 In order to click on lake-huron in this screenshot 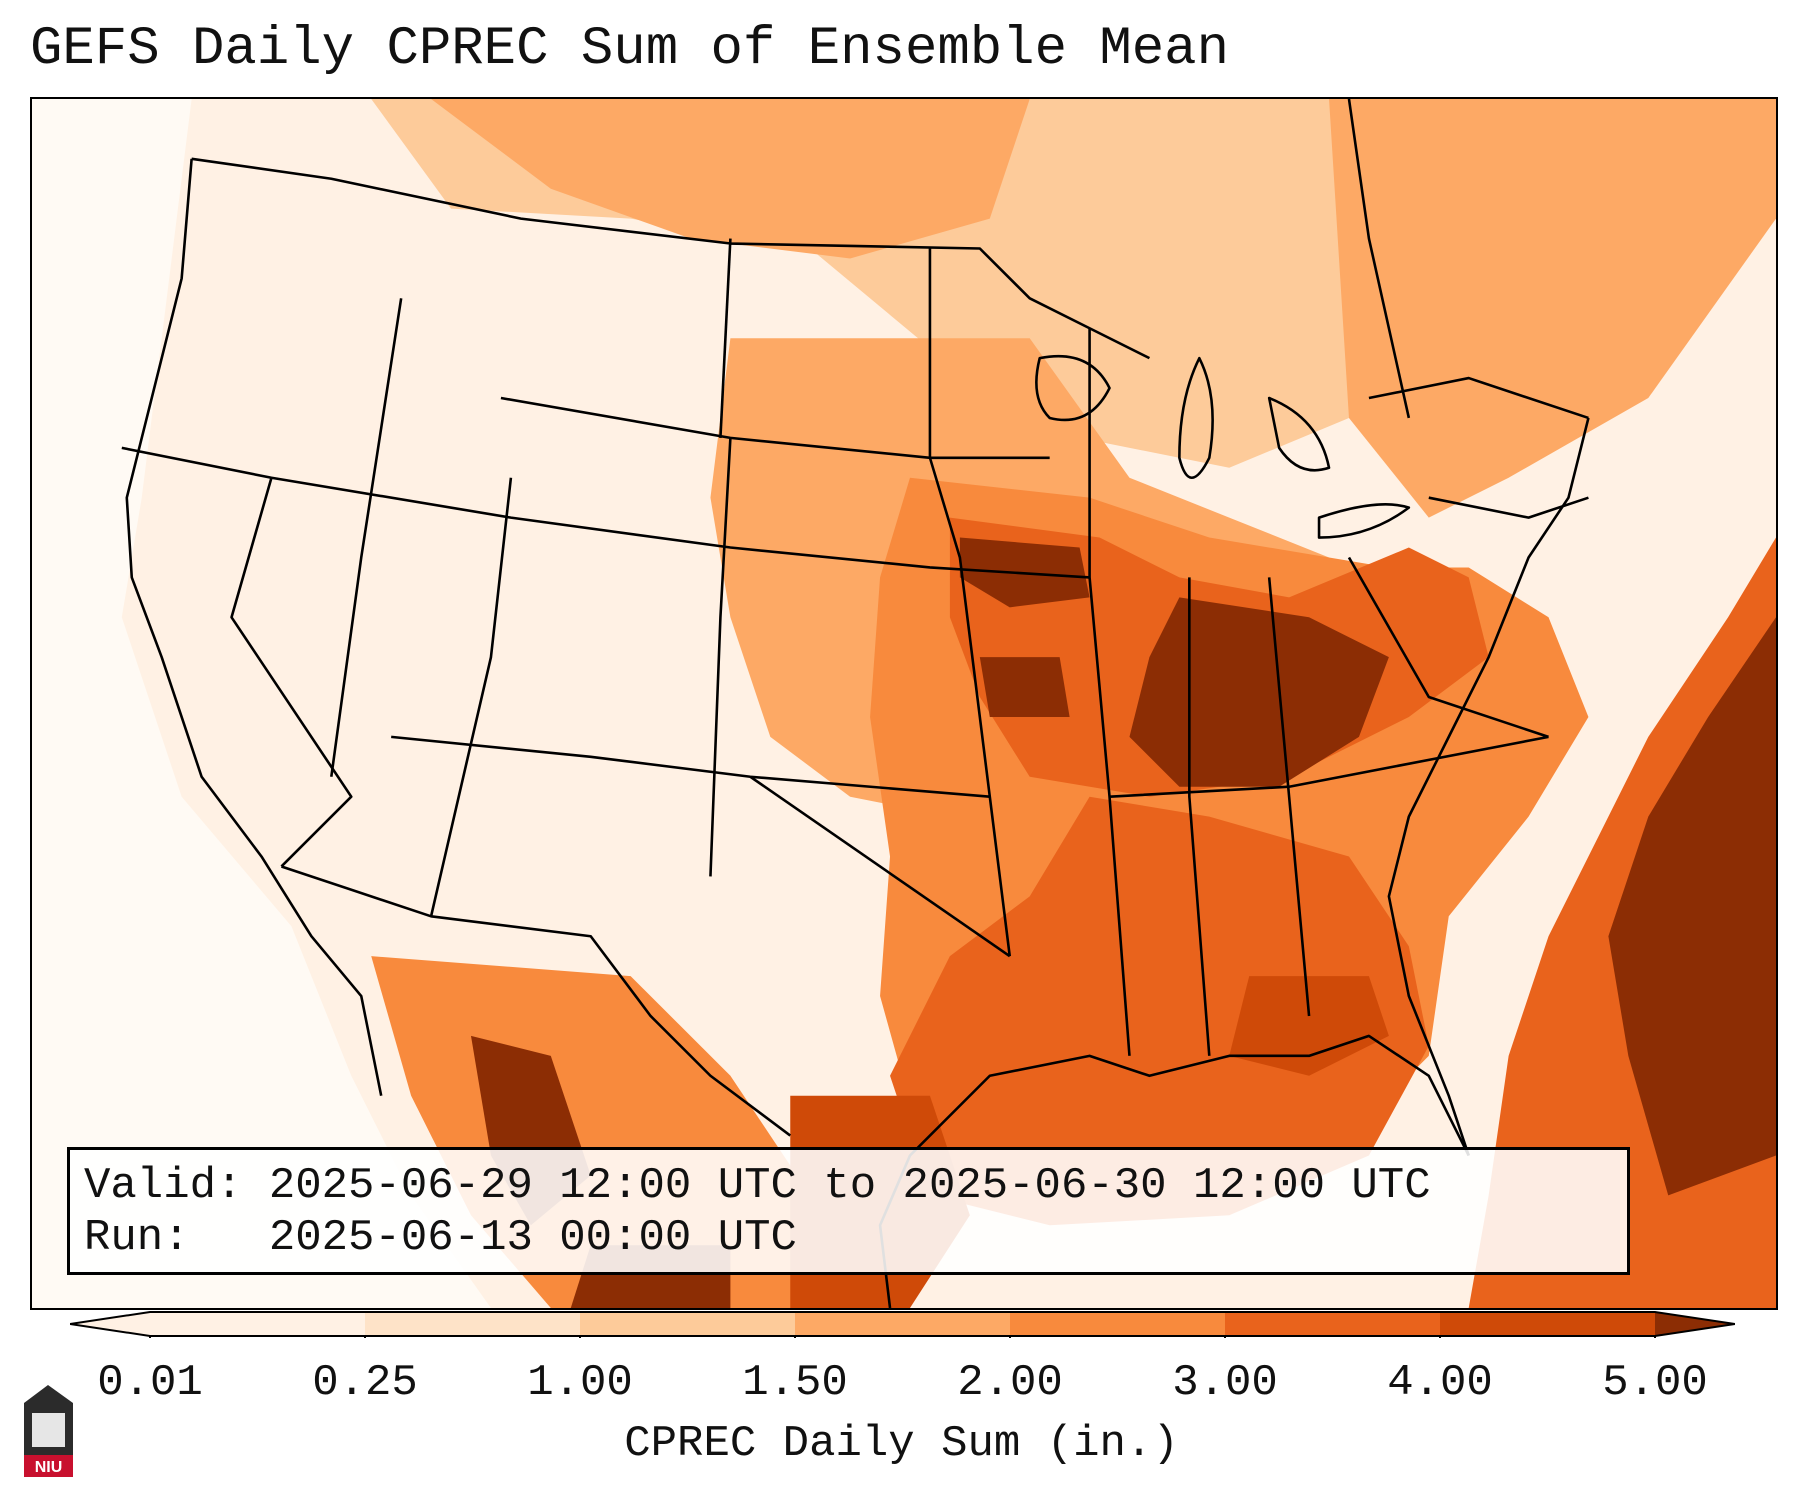, I will do `click(1299, 434)`.